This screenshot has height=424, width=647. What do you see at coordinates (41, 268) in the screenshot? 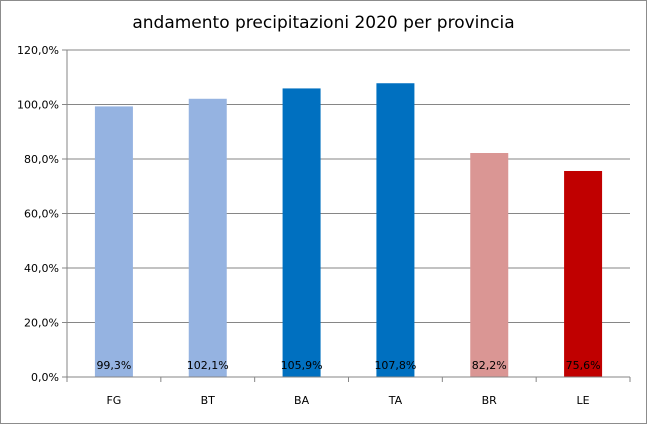
I see `y-tick-label: 40,0%` at bounding box center [41, 268].